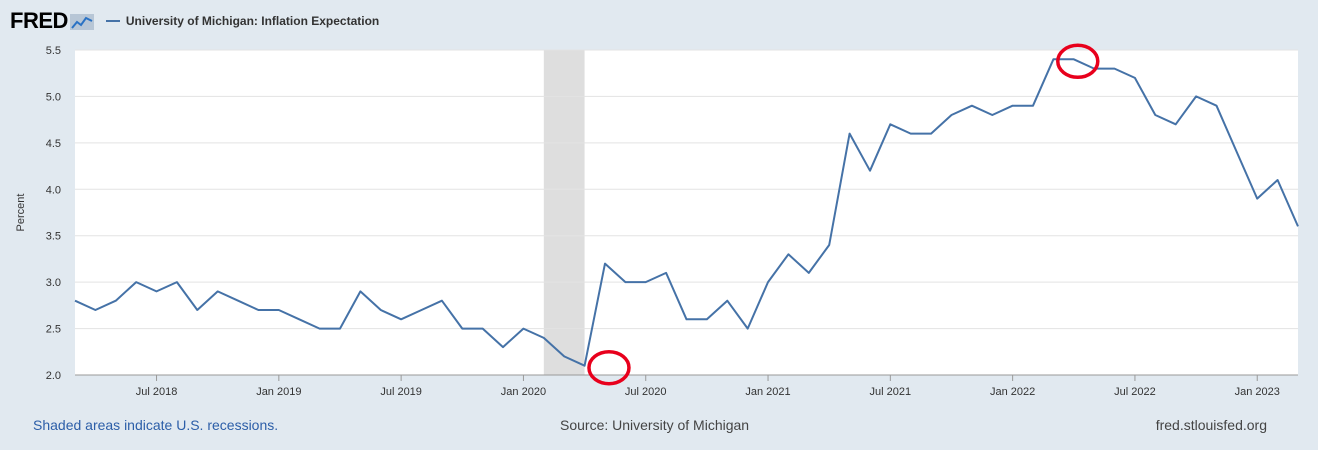 This screenshot has height=450, width=1318. What do you see at coordinates (39, 20) in the screenshot?
I see `fred-logo: FRED` at bounding box center [39, 20].